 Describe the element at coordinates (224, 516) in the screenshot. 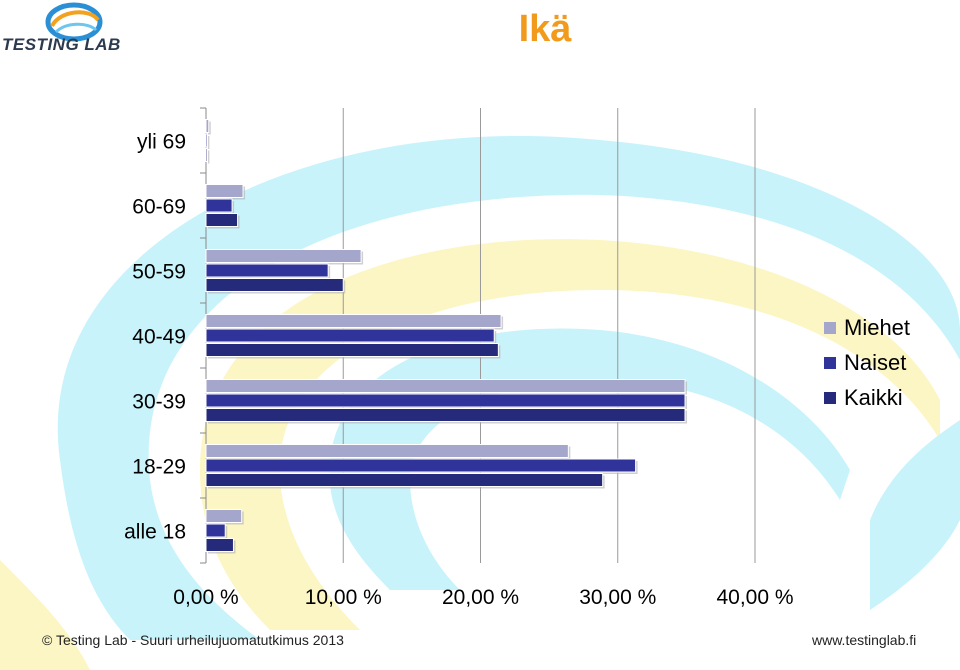

I see `bar-miehet-alle 18` at that location.